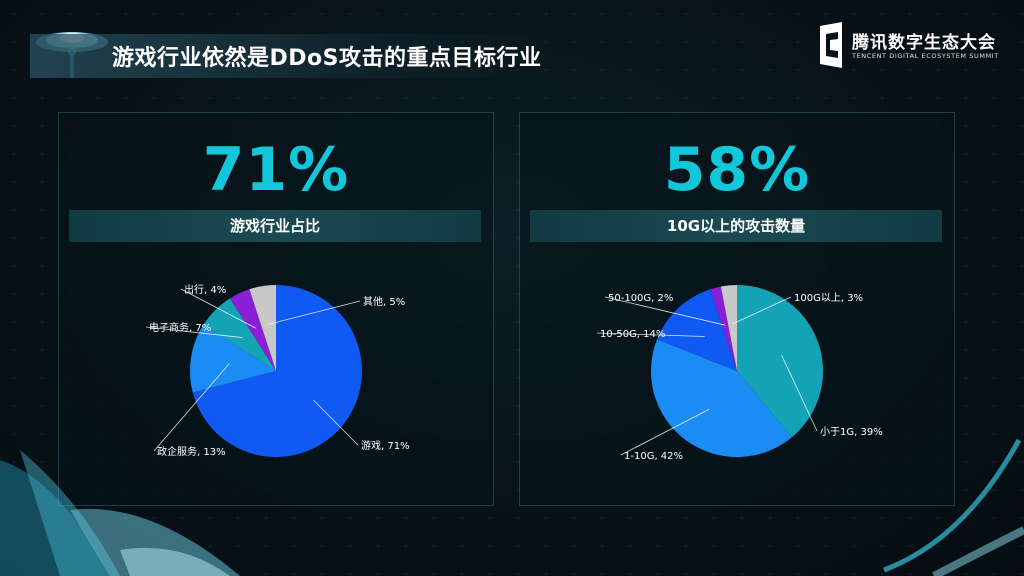 The width and height of the screenshot is (1024, 576). What do you see at coordinates (721, 398) in the screenshot?
I see `pie-slice-1-10G` at bounding box center [721, 398].